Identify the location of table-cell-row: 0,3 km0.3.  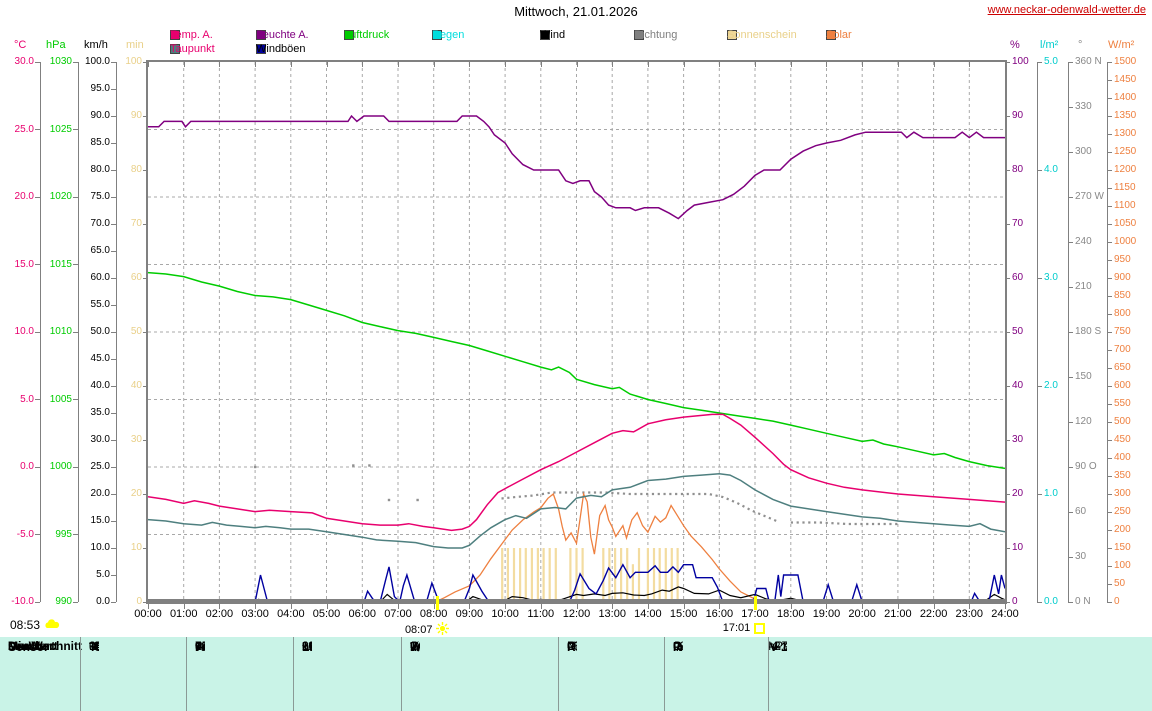
(411, 646).